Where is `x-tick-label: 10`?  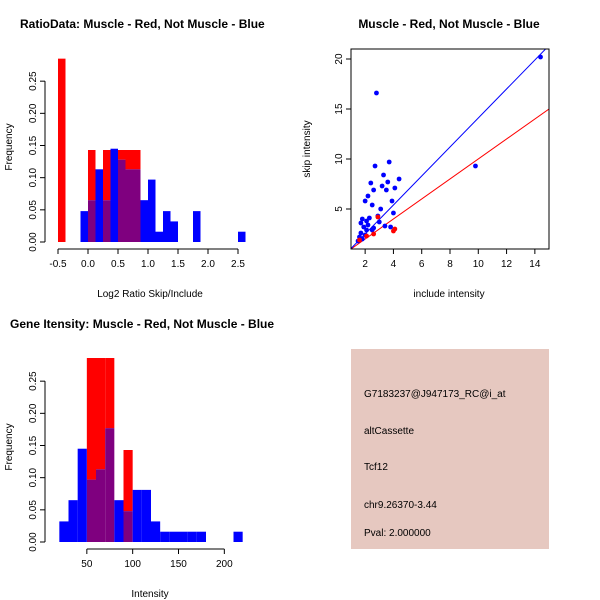 x-tick-label: 10 is located at coordinates (479, 264).